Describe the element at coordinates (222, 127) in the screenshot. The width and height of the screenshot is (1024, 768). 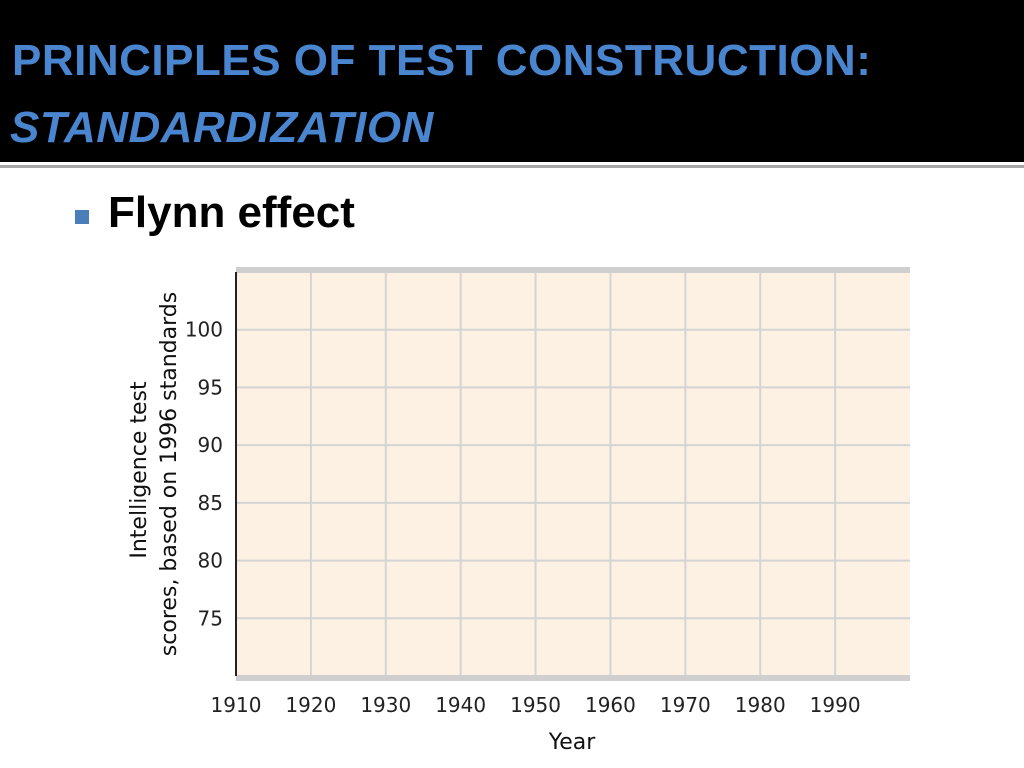
I see `slide-subtitle: STANDARDIZATION` at that location.